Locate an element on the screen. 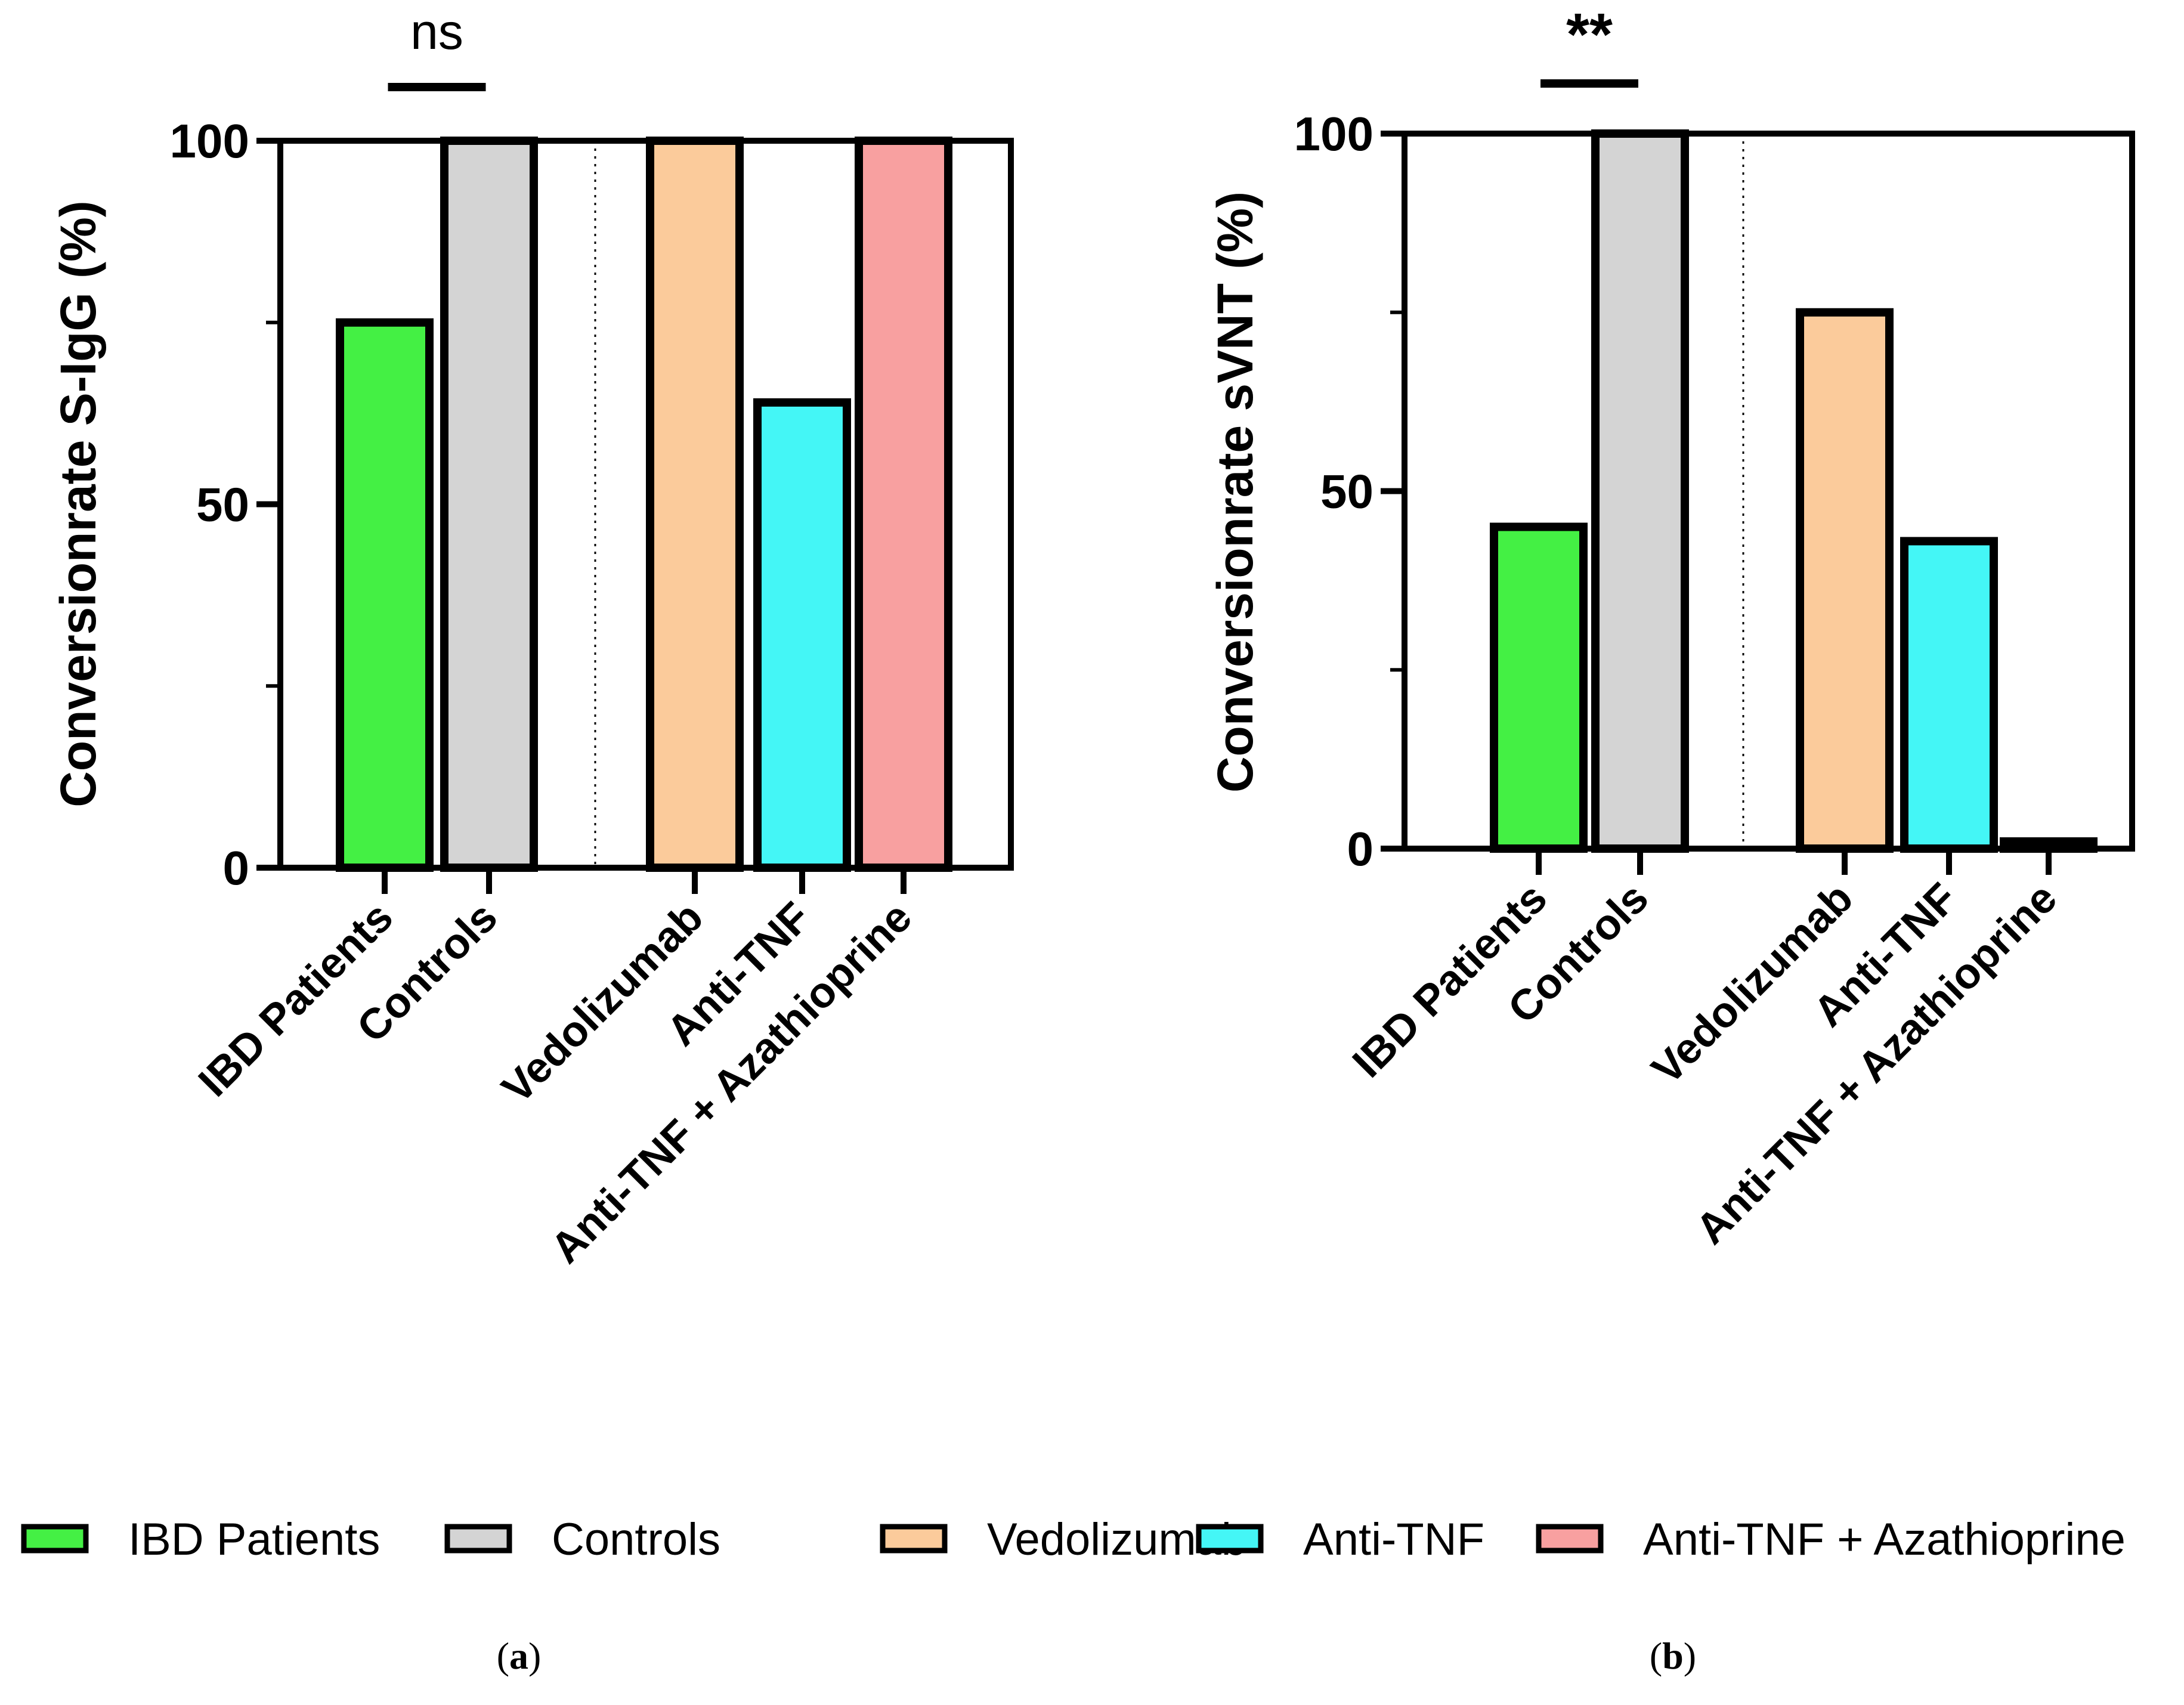 The height and width of the screenshot is (1705, 2184). legend-label: Anti-TNF + Azathioprine is located at coordinates (1884, 1539).